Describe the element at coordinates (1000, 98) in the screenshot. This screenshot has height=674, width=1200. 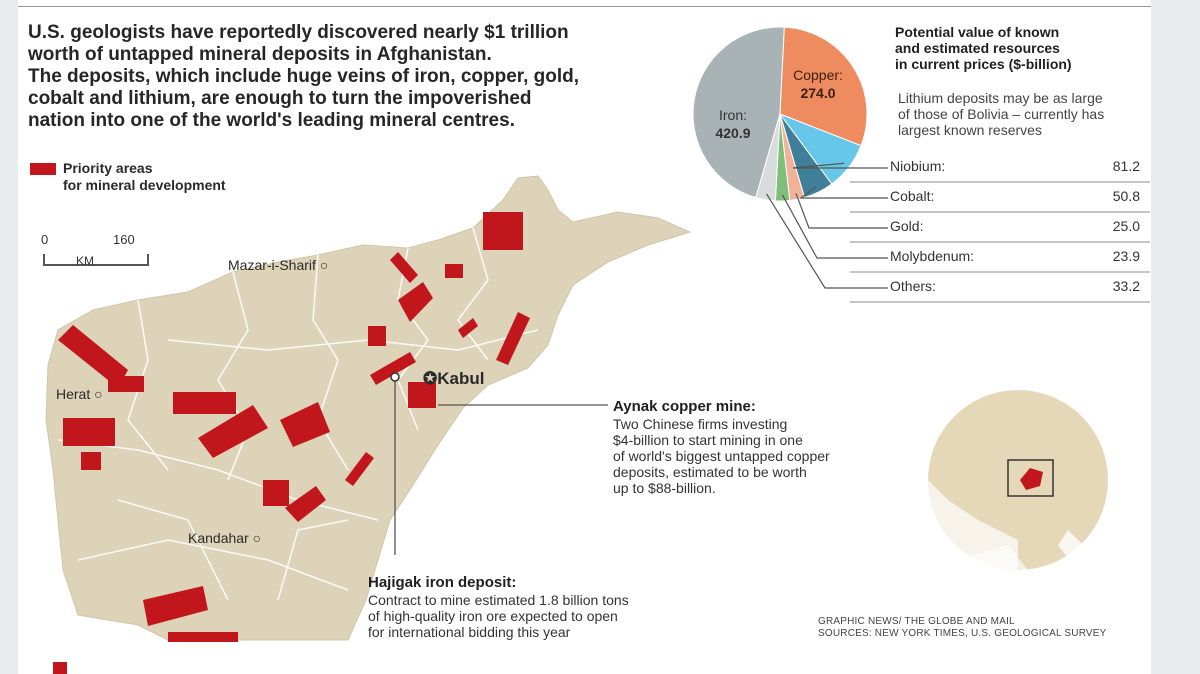
I see `pie-note-line: Lithium deposits may be as large` at that location.